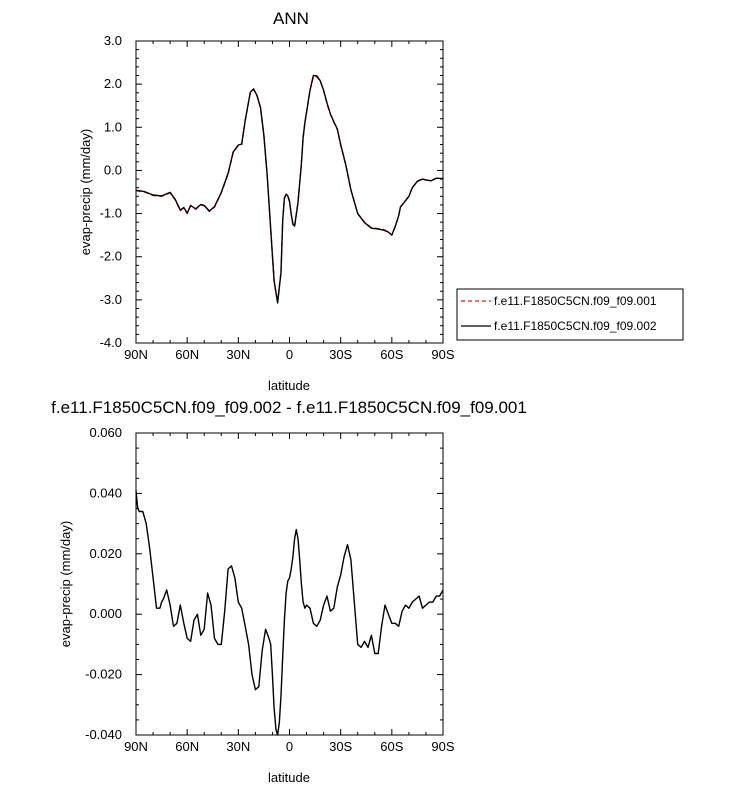 Image resolution: width=733 pixels, height=790 pixels. I want to click on bottom-x-tick-label: 90S, so click(442, 746).